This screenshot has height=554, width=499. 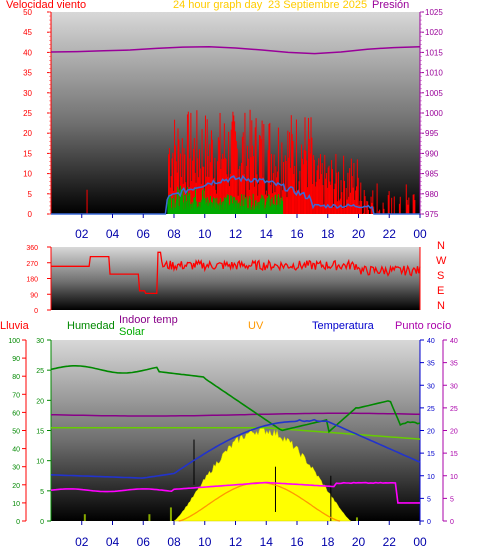 I want to click on rain-y-tick-label: 100, so click(x=14, y=341).